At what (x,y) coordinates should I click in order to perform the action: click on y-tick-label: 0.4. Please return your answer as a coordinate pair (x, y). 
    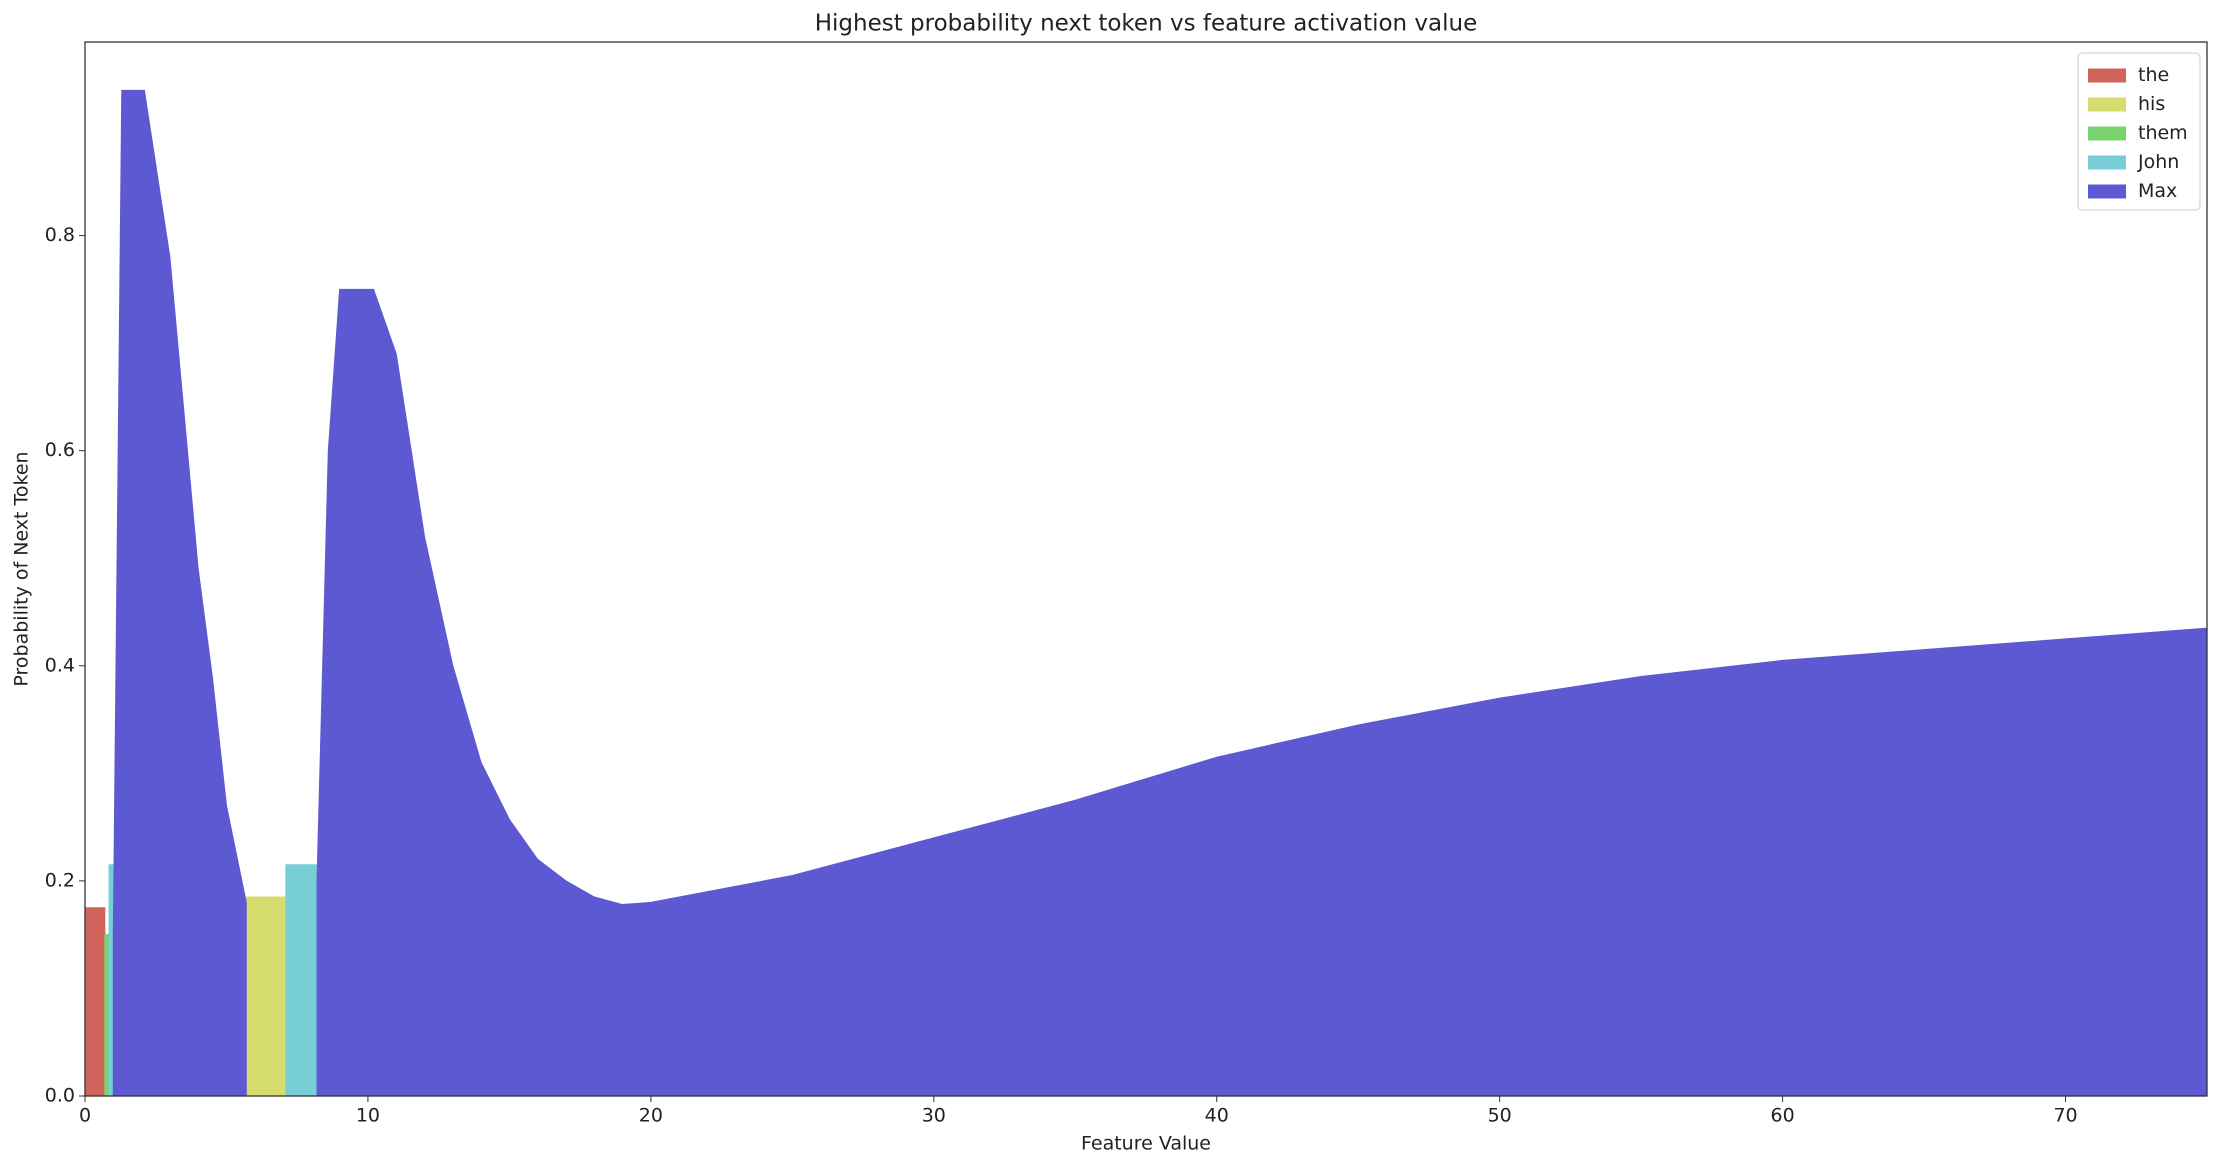
    Looking at the image, I should click on (60, 665).